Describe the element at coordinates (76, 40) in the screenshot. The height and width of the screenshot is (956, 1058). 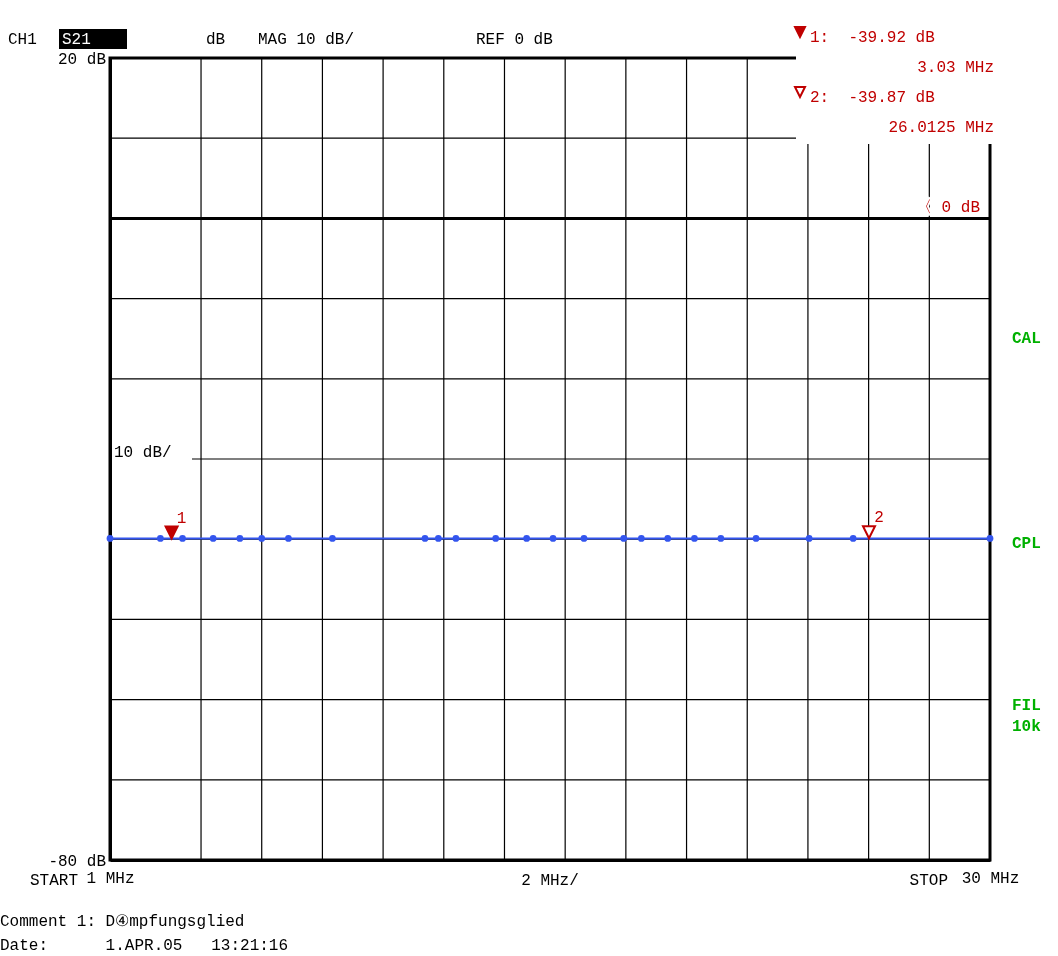
I see `text: S21` at that location.